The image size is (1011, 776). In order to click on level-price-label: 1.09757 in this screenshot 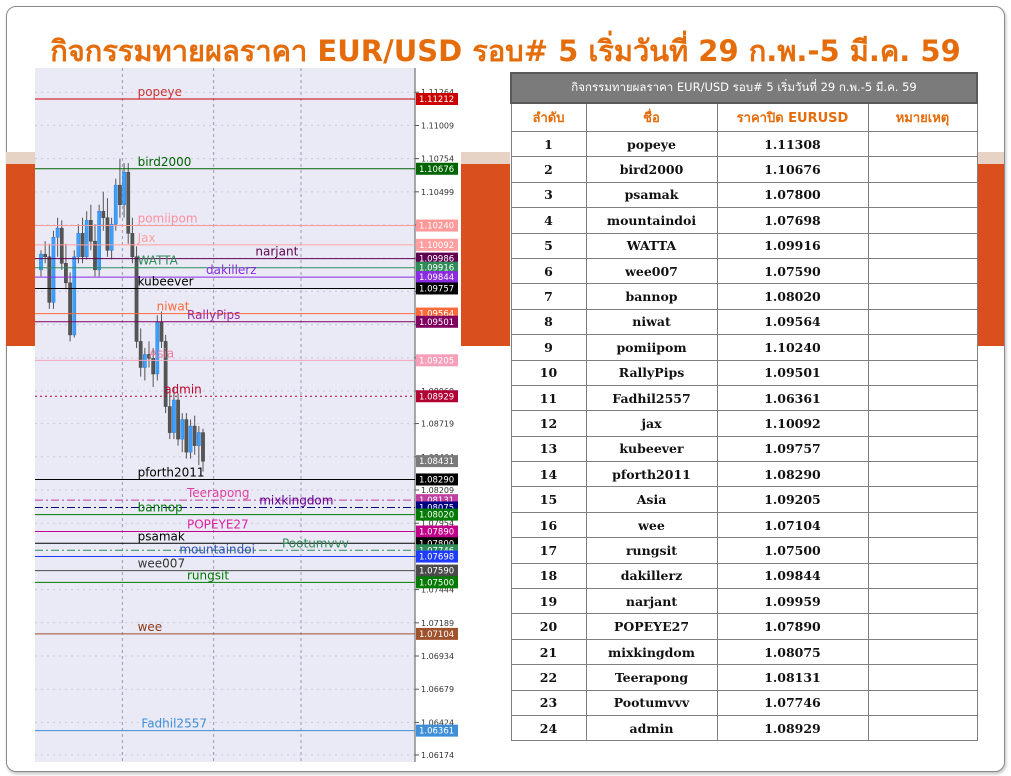, I will do `click(436, 289)`.